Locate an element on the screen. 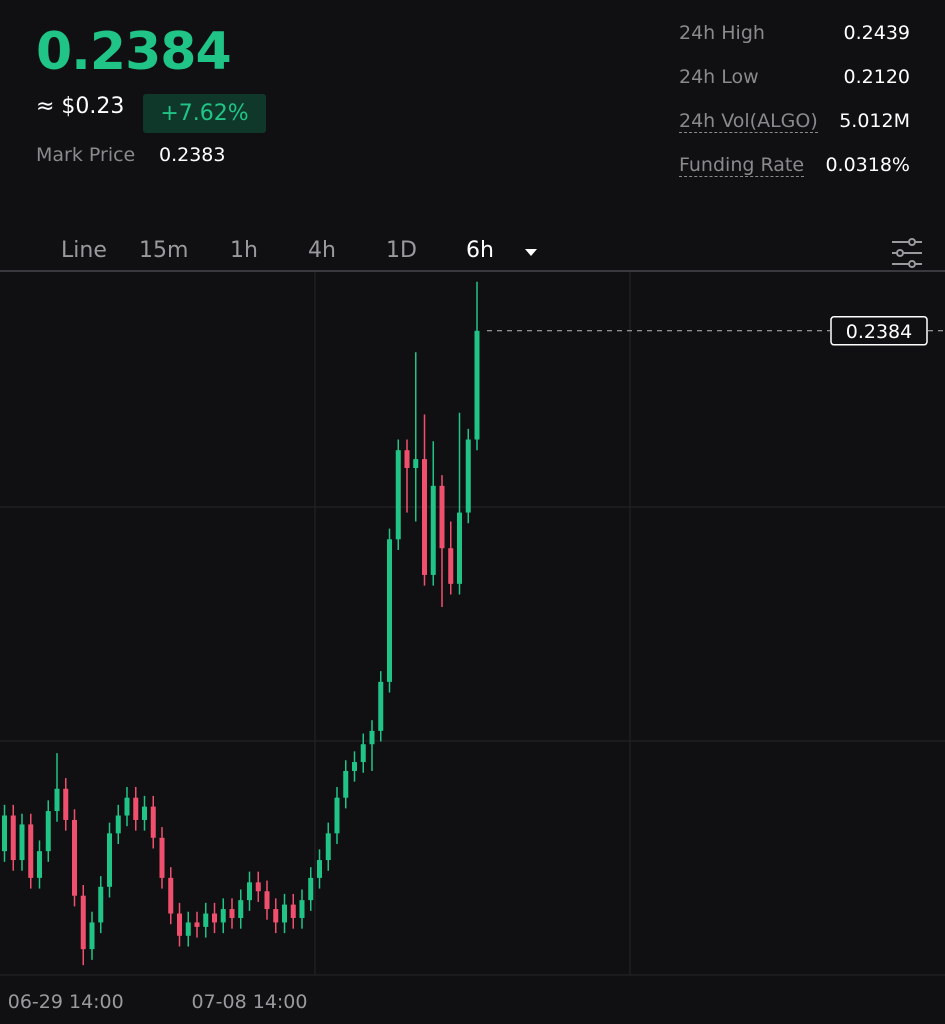 The width and height of the screenshot is (945, 1024). change-badge: +7.62% is located at coordinates (204, 113).